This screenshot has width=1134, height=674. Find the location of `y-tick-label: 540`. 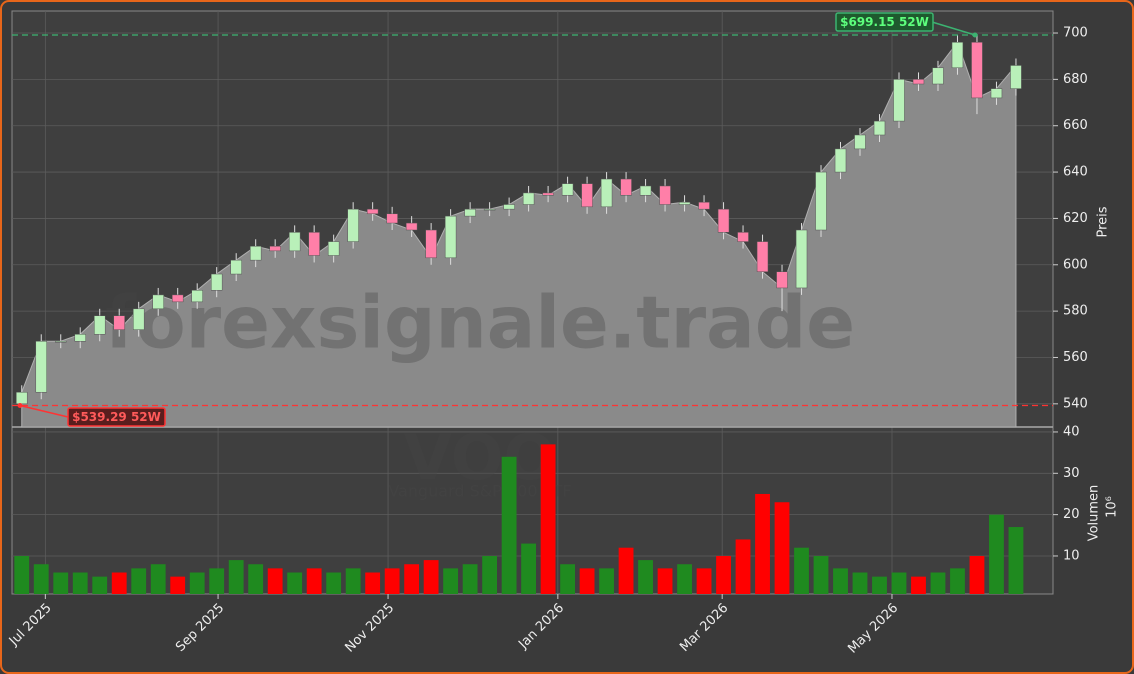

y-tick-label: 540 is located at coordinates (1075, 403).